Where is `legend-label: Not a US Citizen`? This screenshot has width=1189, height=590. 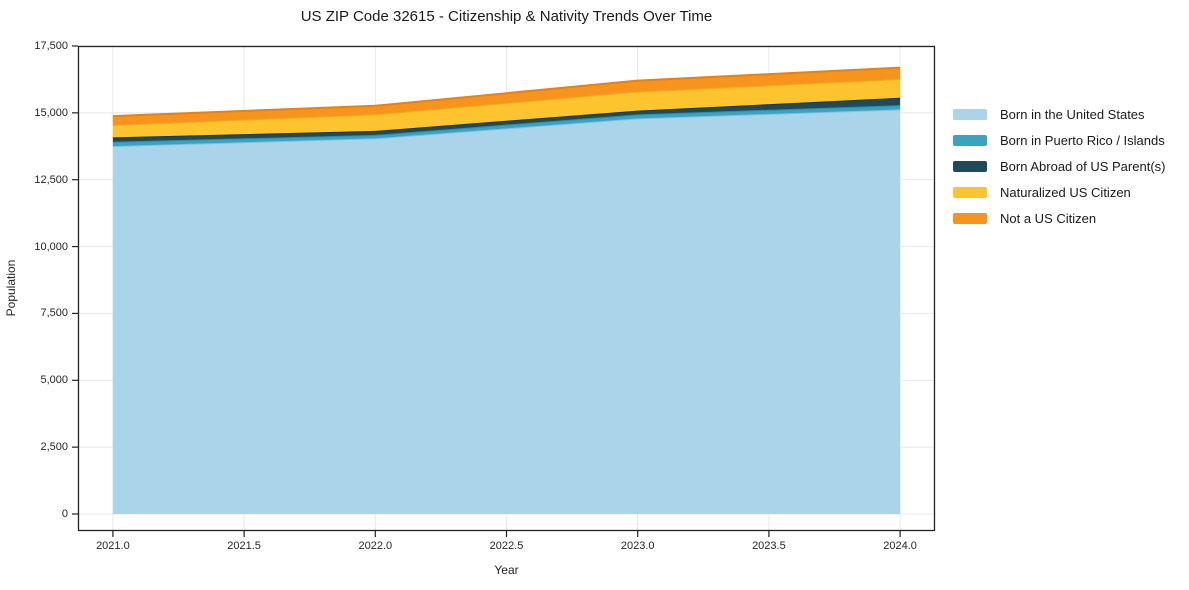
legend-label: Not a US Citizen is located at coordinates (1048, 218).